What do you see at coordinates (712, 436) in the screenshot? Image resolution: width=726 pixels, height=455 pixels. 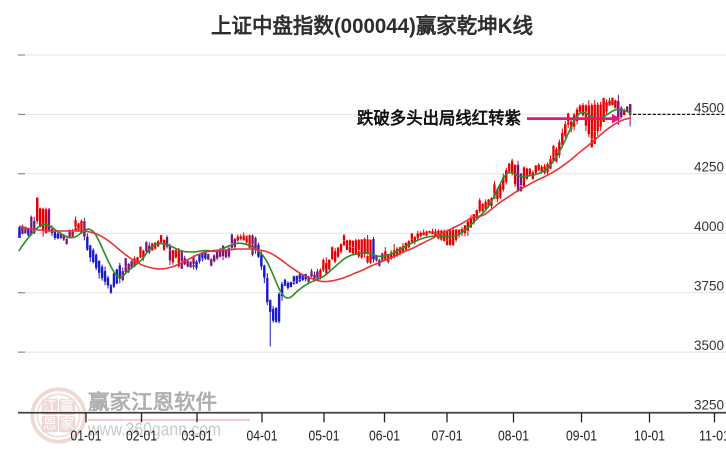 I see `svg-text: 11-01` at bounding box center [712, 436].